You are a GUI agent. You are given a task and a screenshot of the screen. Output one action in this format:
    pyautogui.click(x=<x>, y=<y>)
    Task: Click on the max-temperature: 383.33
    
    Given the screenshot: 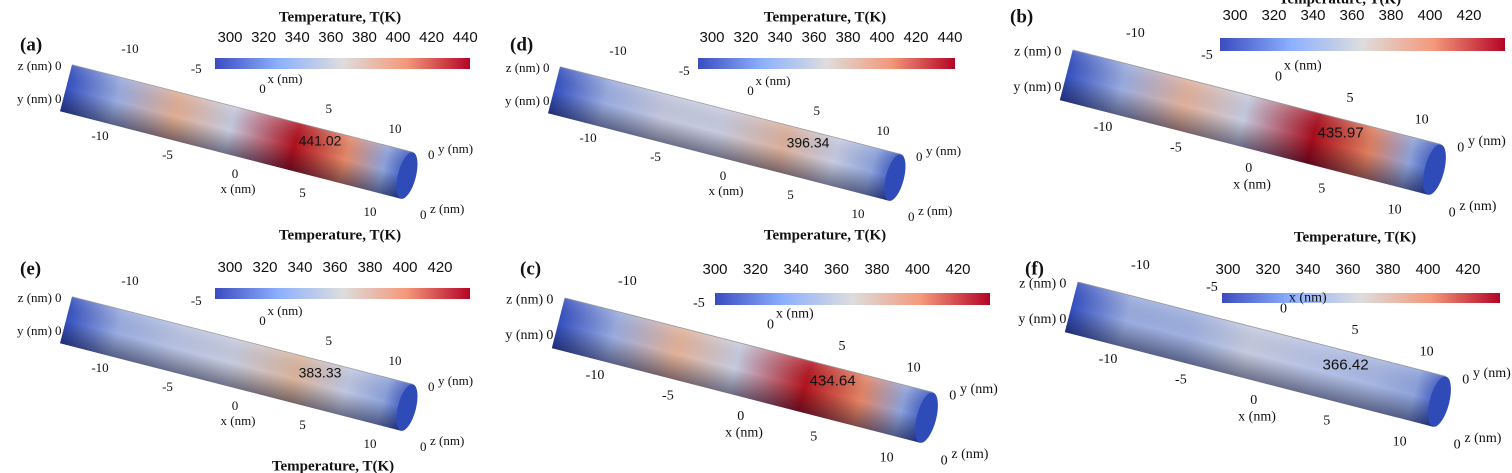 What is the action you would take?
    pyautogui.click(x=320, y=373)
    